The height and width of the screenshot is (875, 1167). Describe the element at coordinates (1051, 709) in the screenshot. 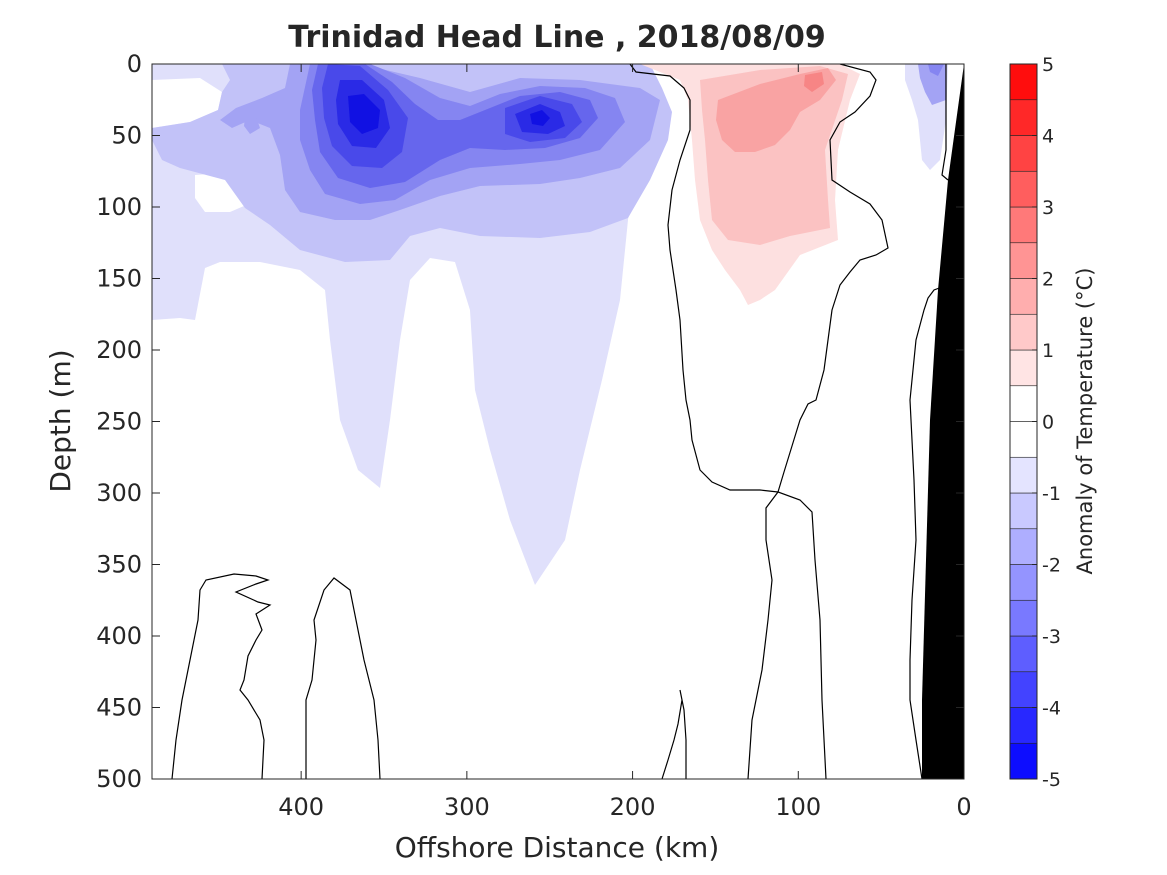

I see `colorbar-tick-label: -4` at that location.